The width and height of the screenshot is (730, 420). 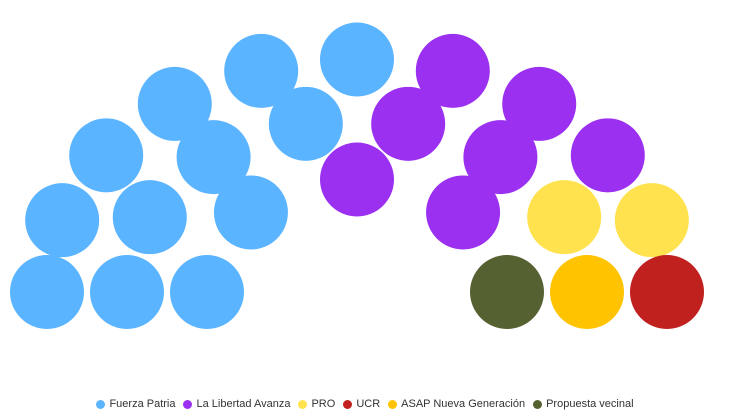 What do you see at coordinates (463, 404) in the screenshot?
I see `legend-label: ASAP Nueva Generación` at bounding box center [463, 404].